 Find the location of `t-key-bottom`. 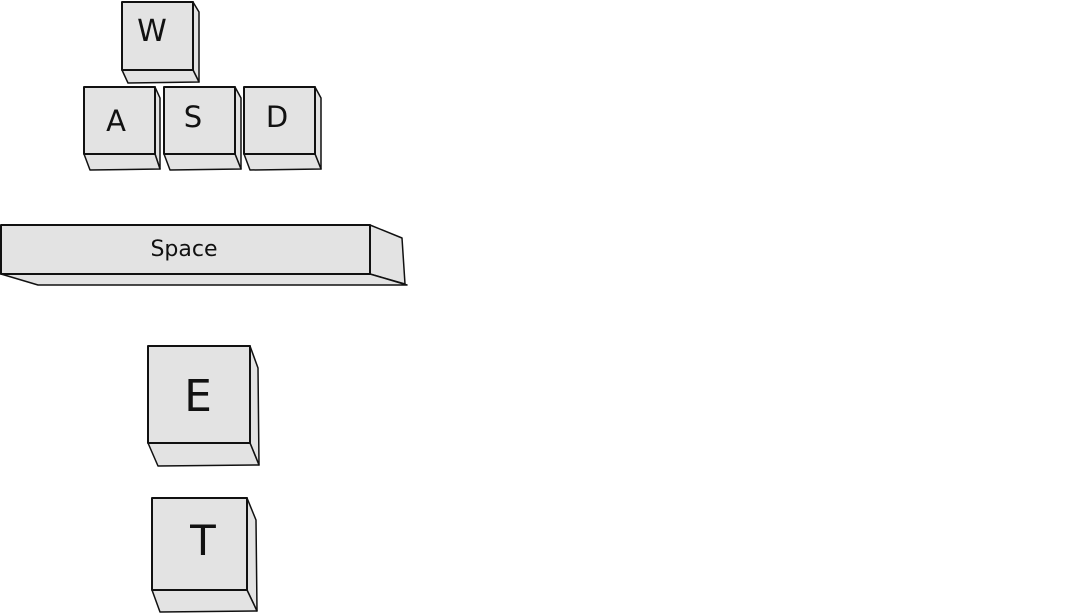

t-key-bottom is located at coordinates (204, 601).